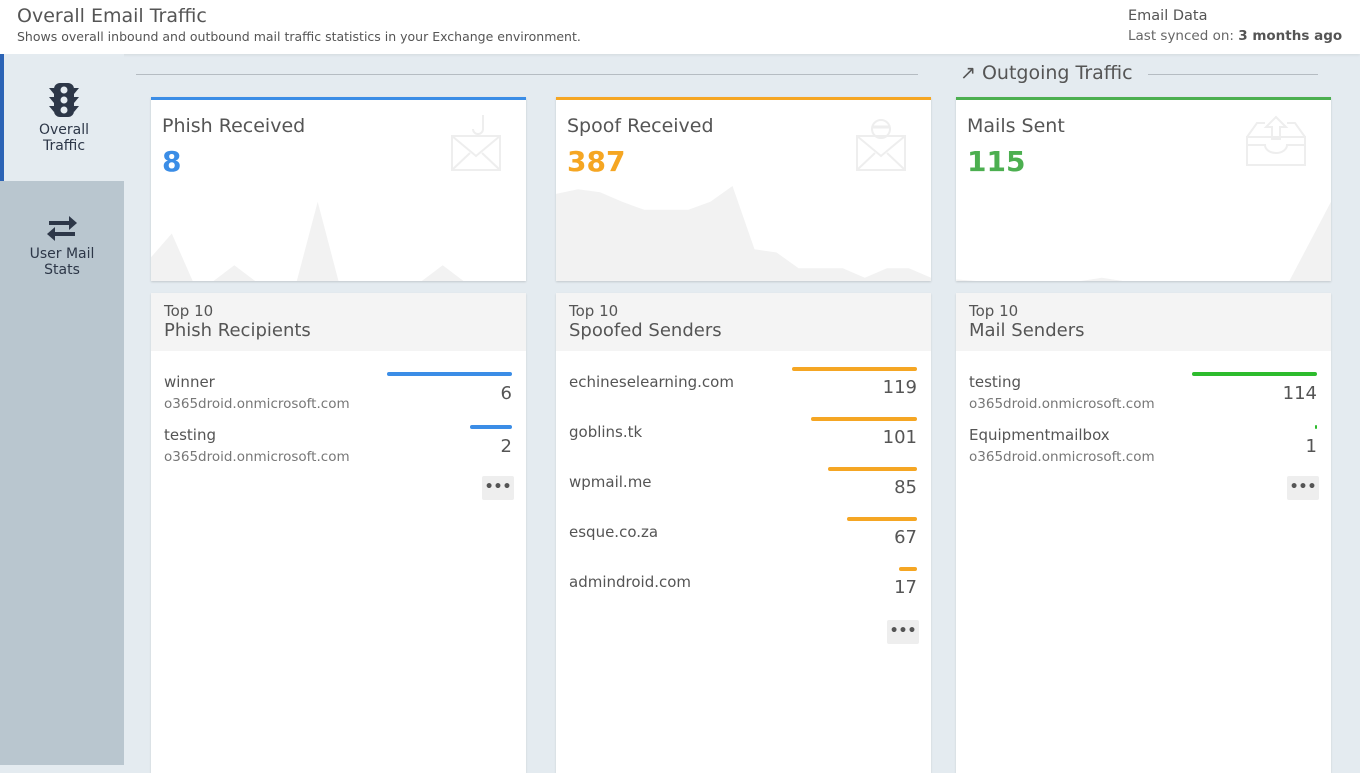  Describe the element at coordinates (606, 432) in the screenshot. I see `item-name: goblins.tk` at that location.